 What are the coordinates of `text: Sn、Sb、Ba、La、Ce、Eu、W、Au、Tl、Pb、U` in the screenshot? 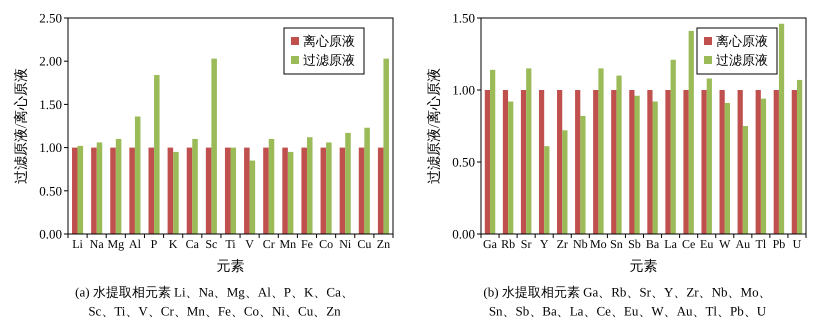 It's located at (627, 311).